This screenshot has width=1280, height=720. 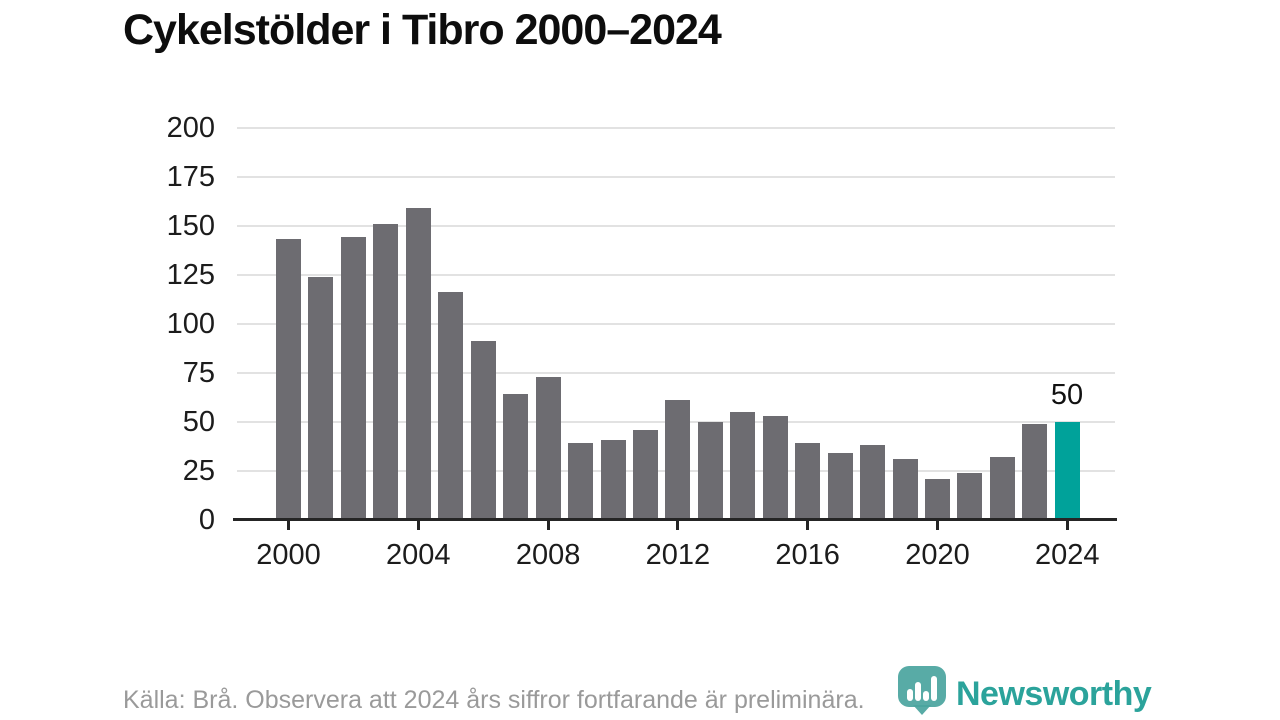 I want to click on y-axis-label-25: 25, so click(x=198, y=470).